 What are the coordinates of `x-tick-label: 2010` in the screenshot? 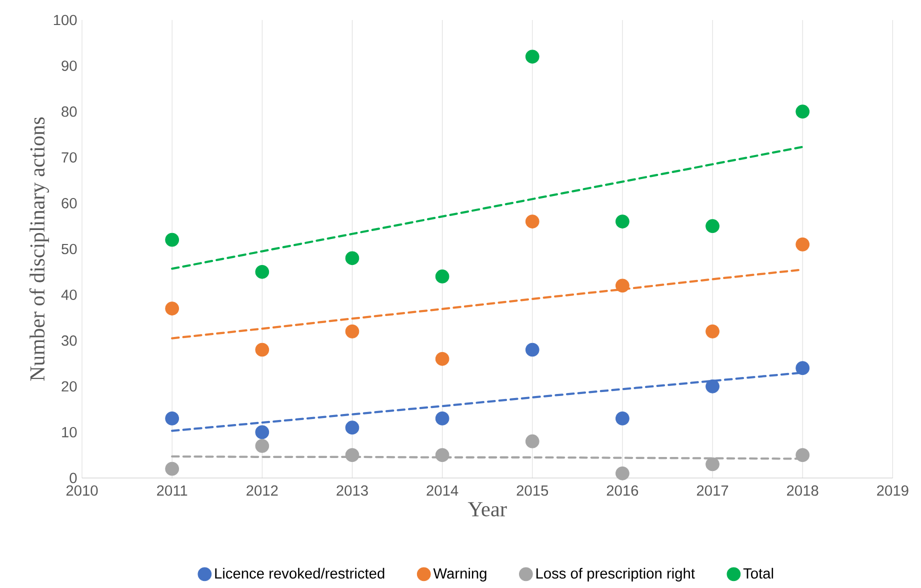 It's located at (82, 490).